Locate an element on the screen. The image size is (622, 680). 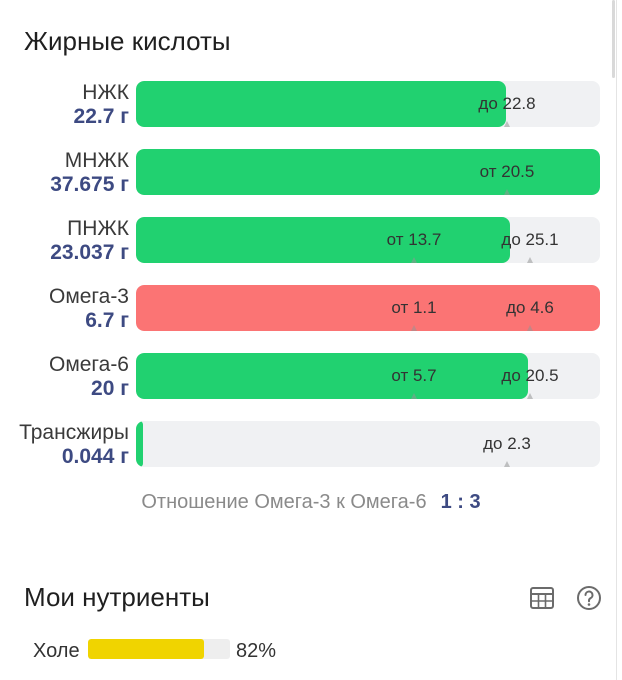
fatty-acid-label: НЖК is located at coordinates (105, 92).